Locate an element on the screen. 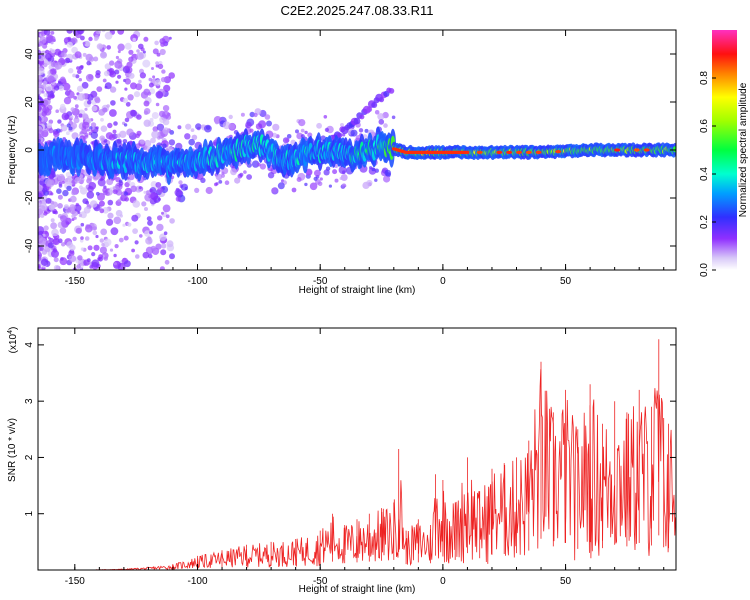  spectrogram-y-tick-label: -20 is located at coordinates (29, 197).